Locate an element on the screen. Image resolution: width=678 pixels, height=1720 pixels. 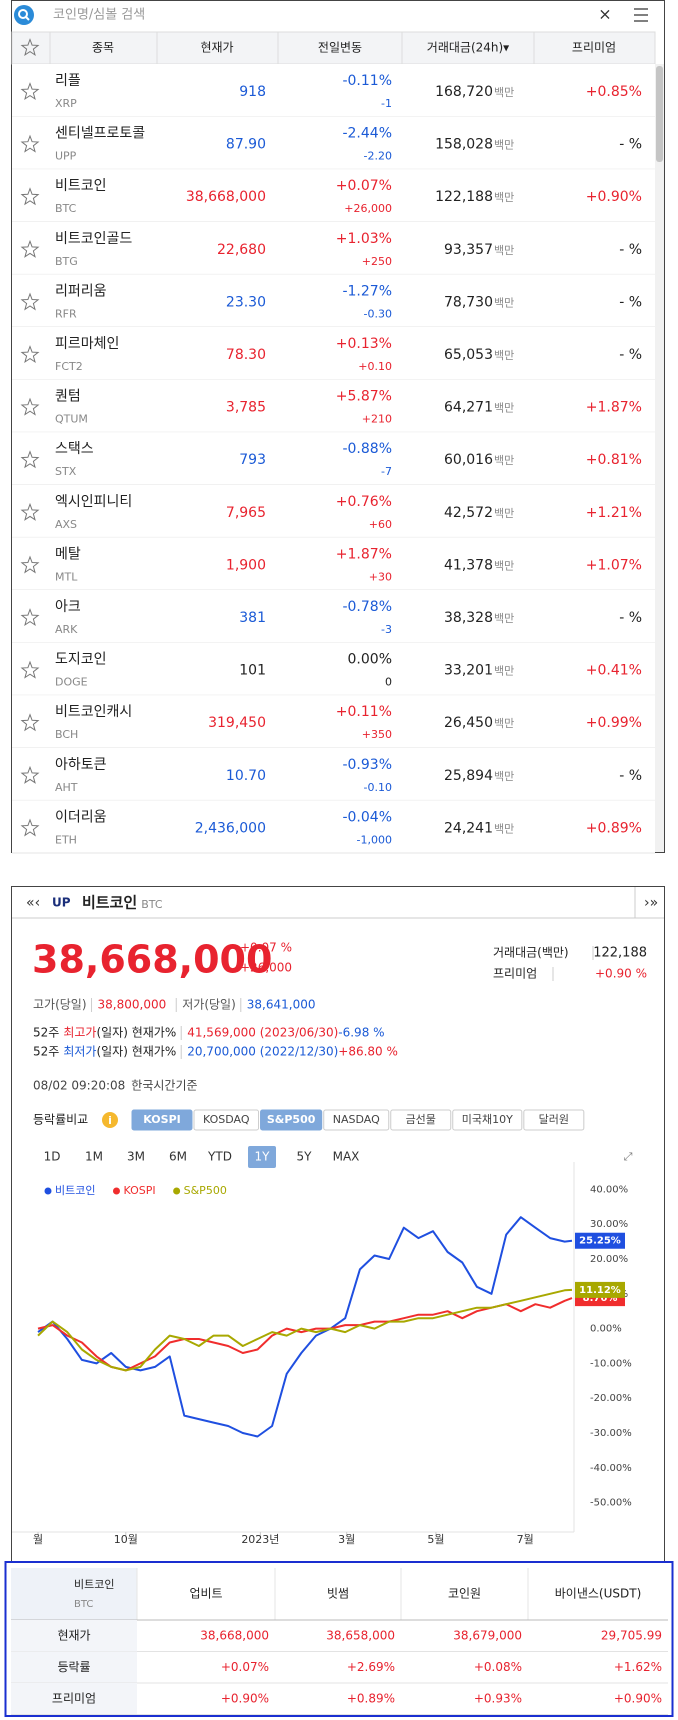
change-amount: 0 is located at coordinates (388, 682).